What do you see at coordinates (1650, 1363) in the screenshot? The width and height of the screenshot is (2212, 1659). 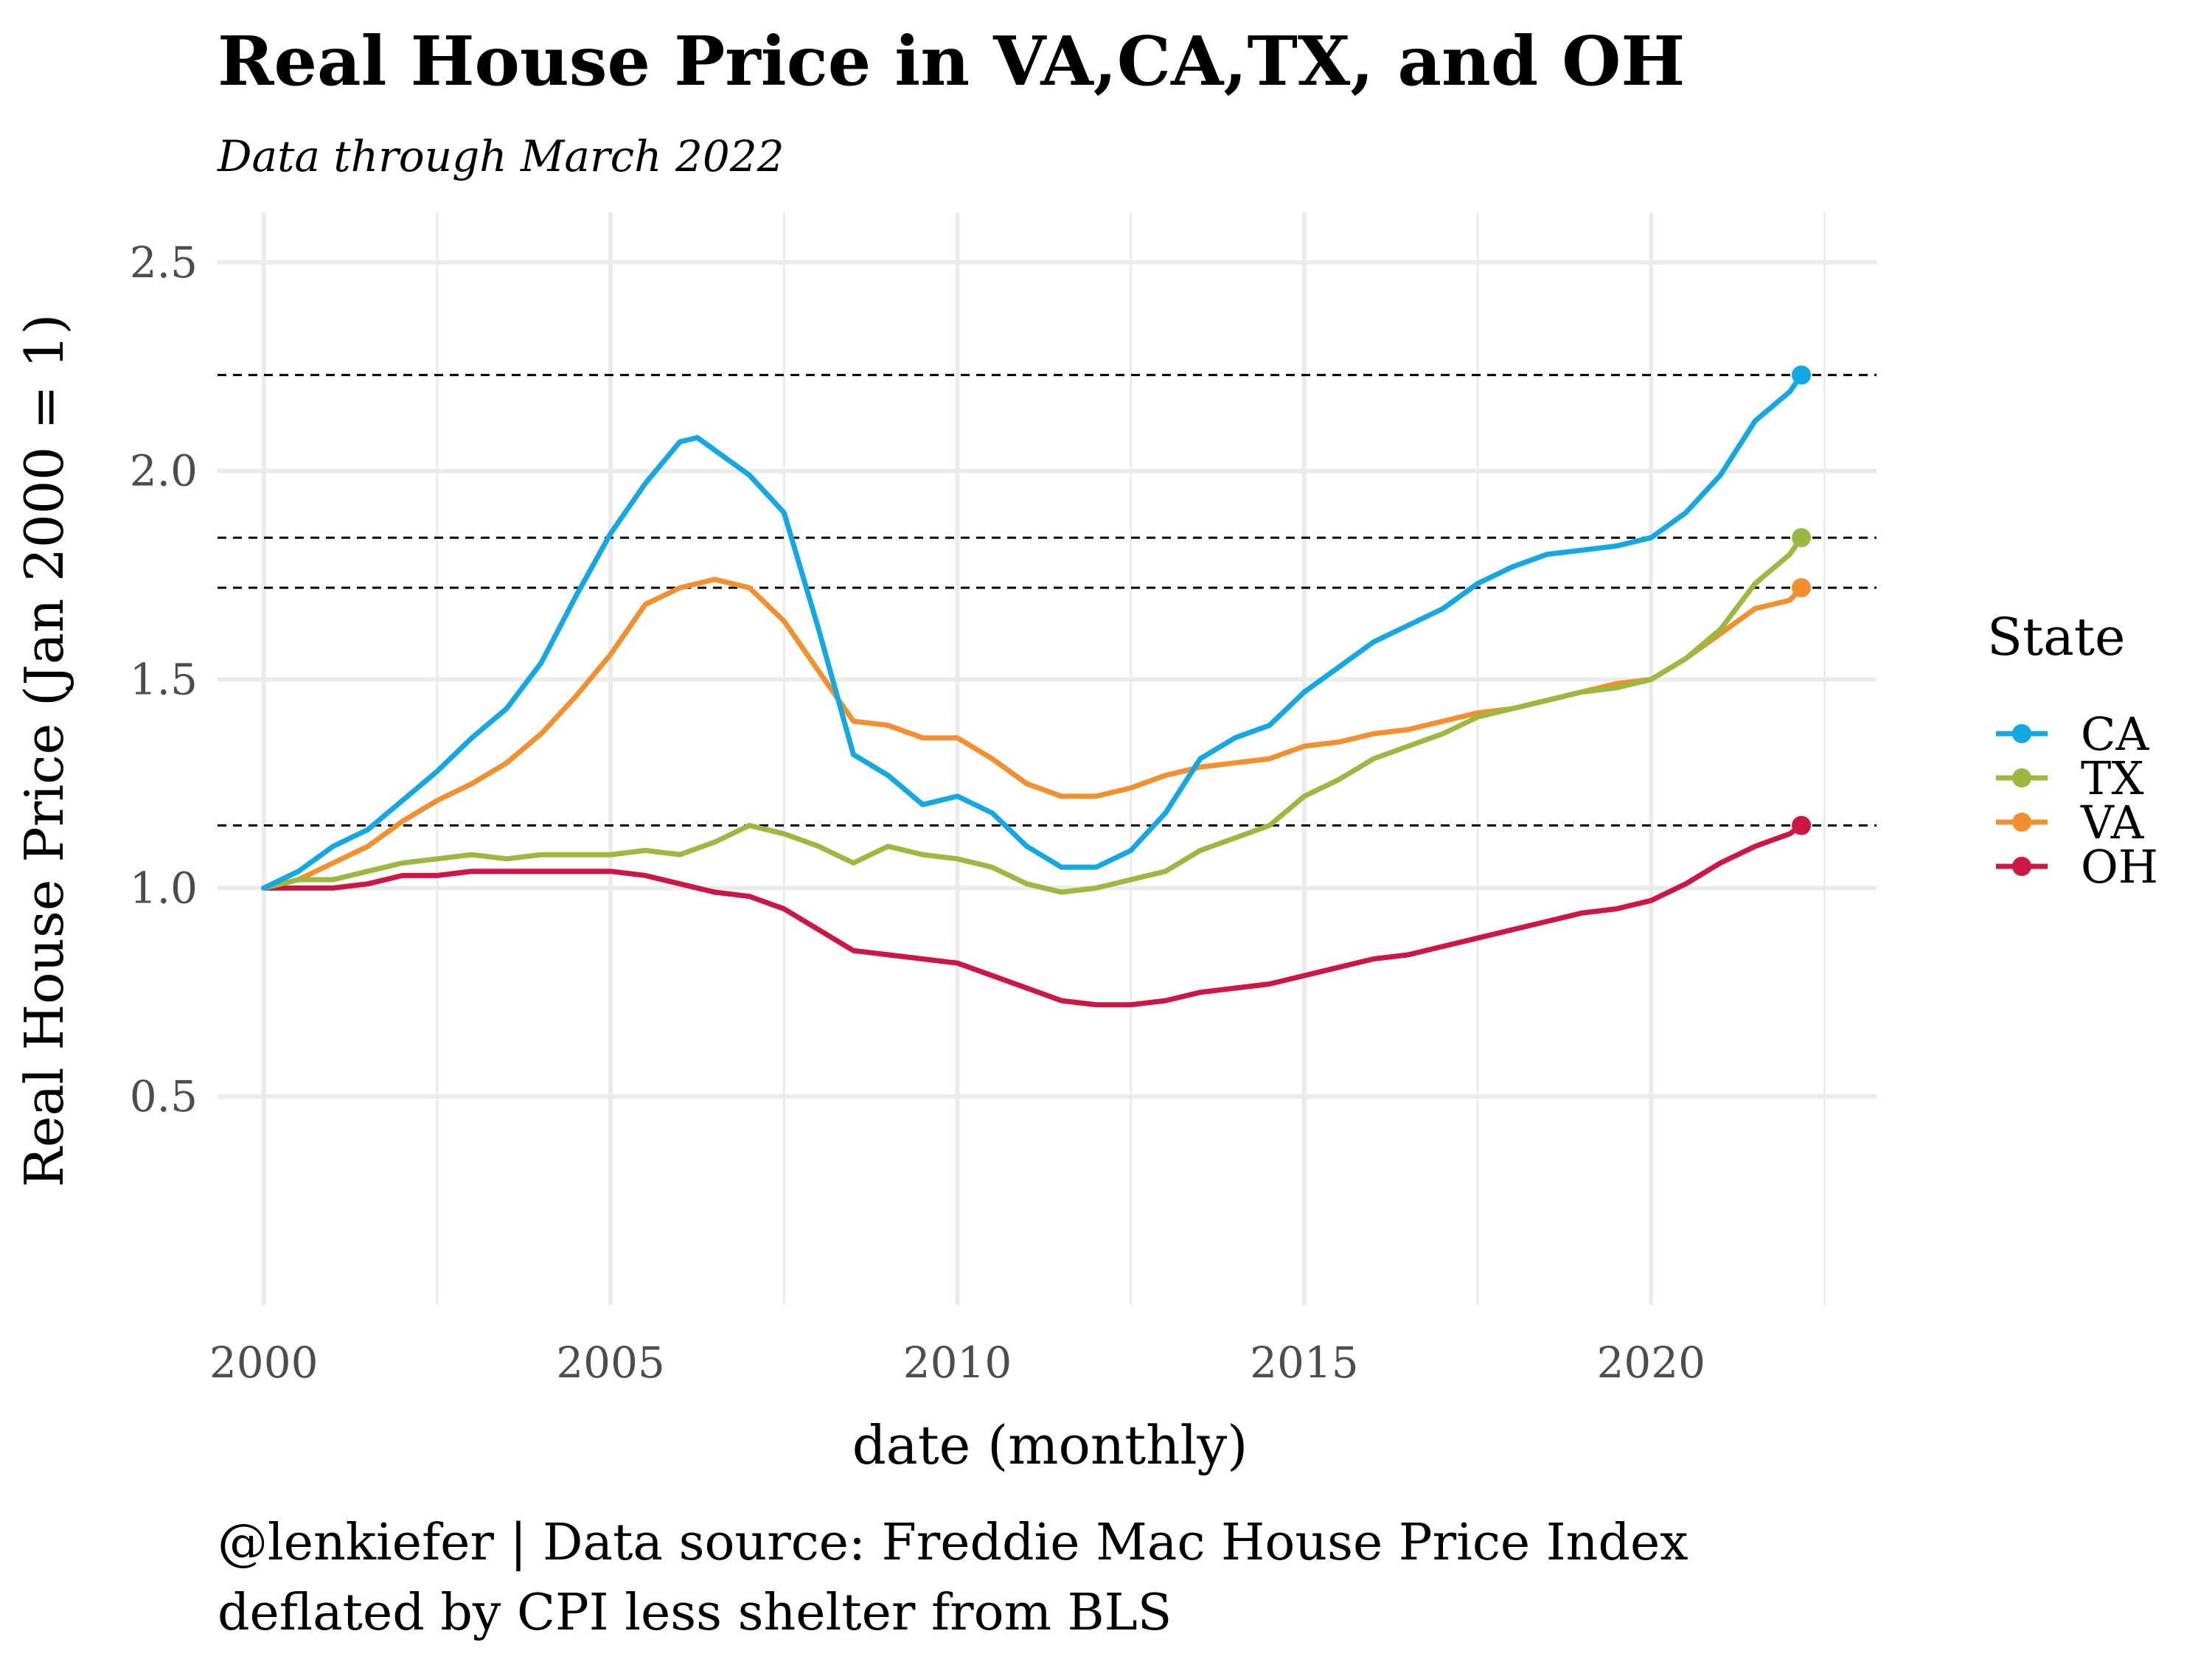 I see `x-tick-label: 2020` at bounding box center [1650, 1363].